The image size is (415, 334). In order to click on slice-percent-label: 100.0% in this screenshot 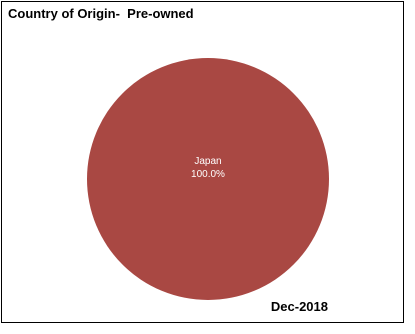, I will do `click(208, 174)`.